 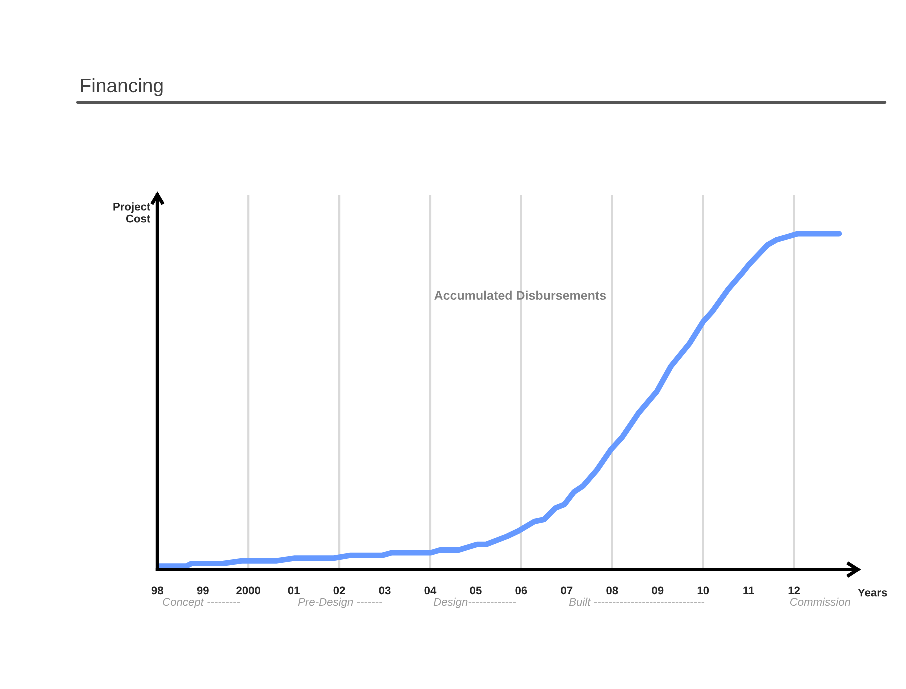 What do you see at coordinates (430, 590) in the screenshot?
I see `x-tick-label: 04` at bounding box center [430, 590].